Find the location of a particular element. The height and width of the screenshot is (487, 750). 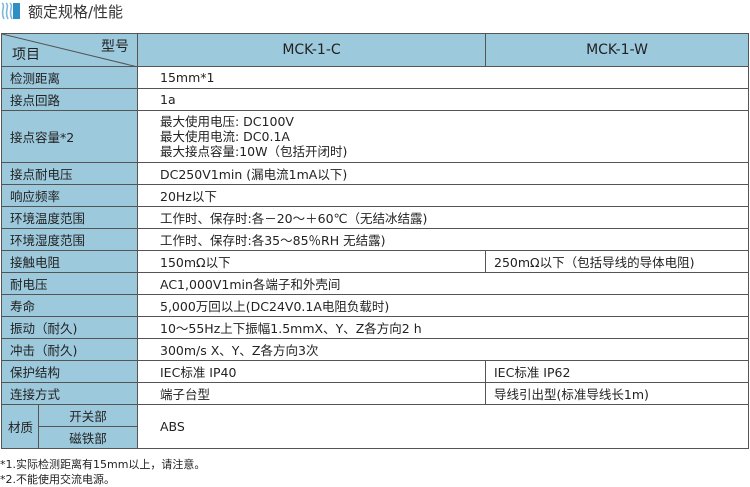

row-label: 环境温度范围 is located at coordinates (69, 217).